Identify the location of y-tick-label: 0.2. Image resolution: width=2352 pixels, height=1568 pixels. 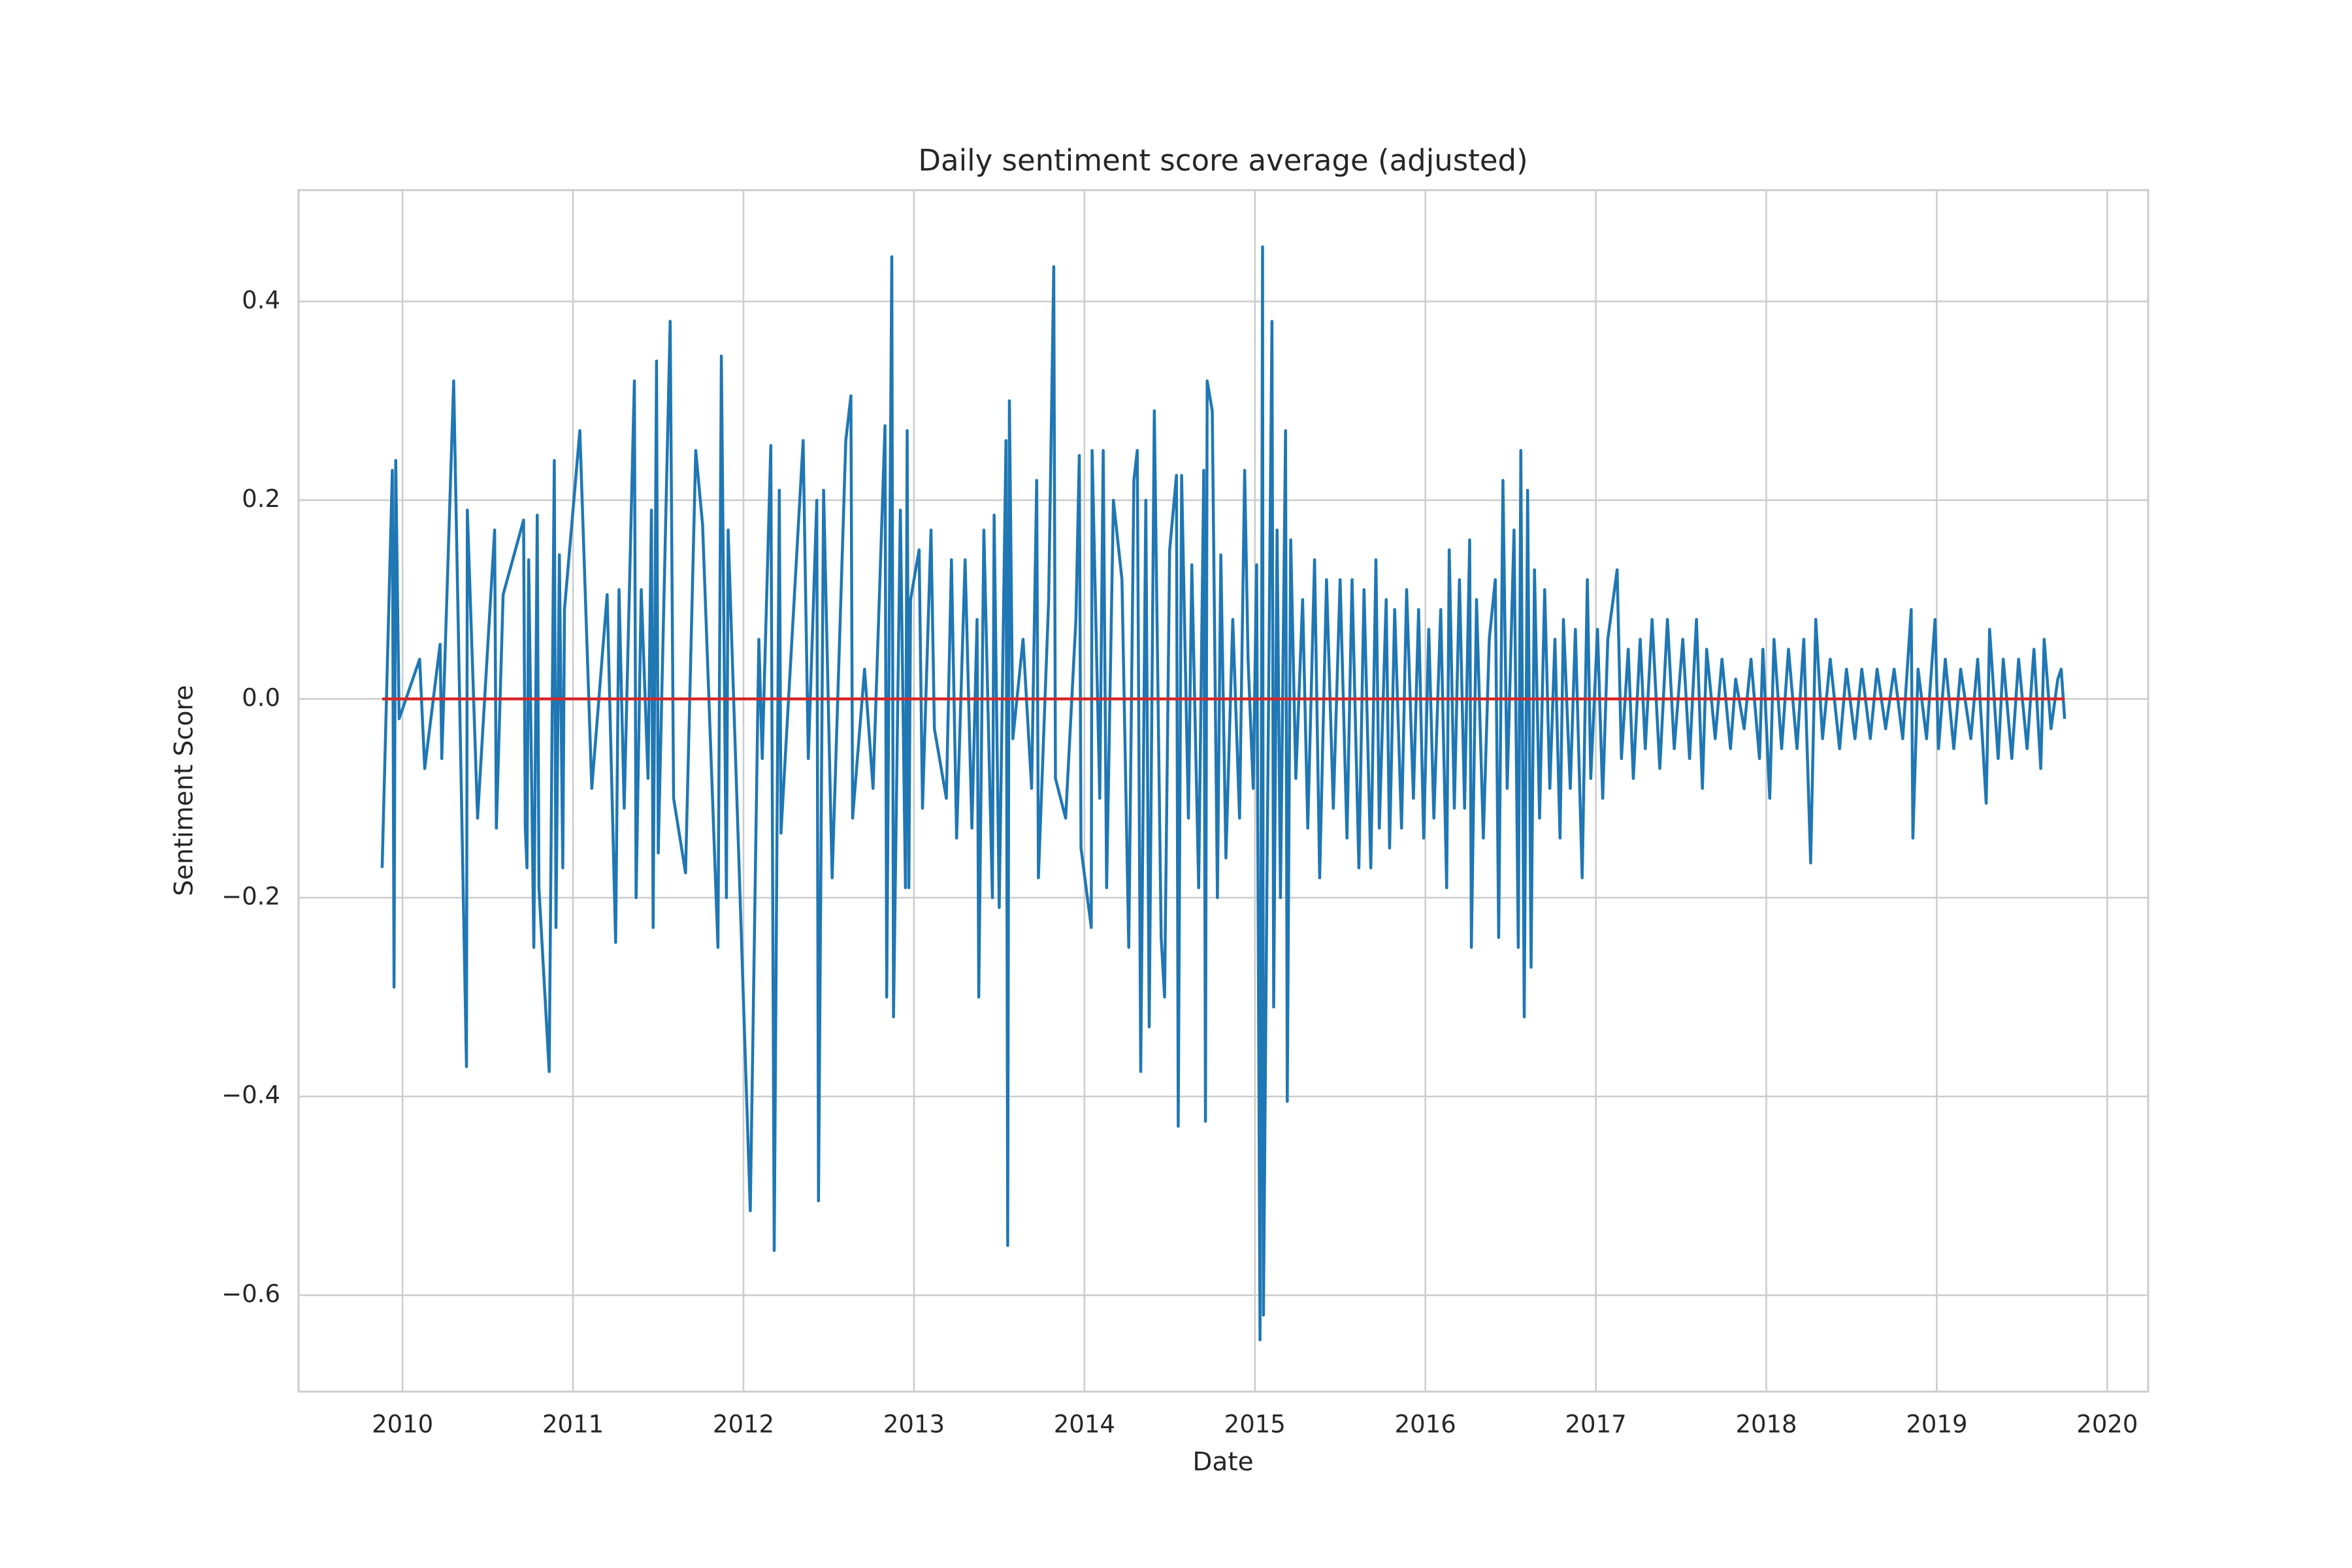
(261, 499).